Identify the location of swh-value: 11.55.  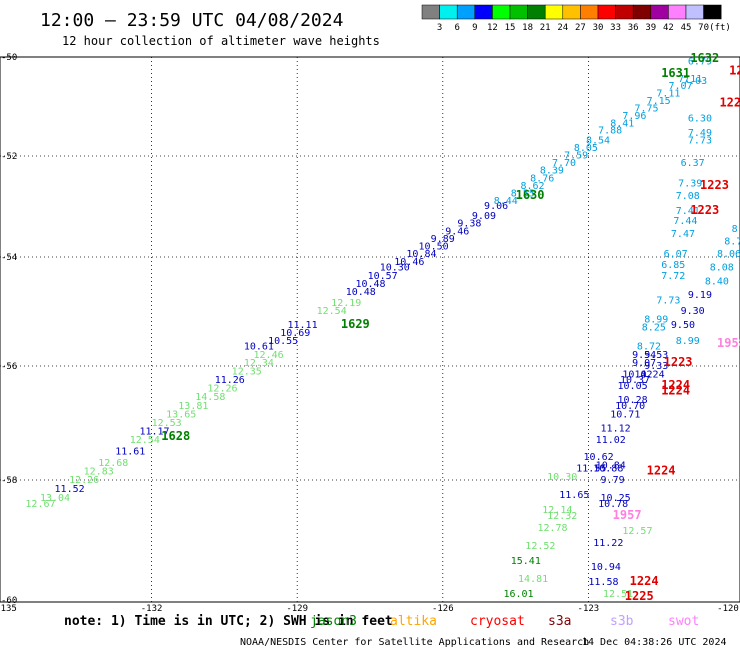
(591, 468).